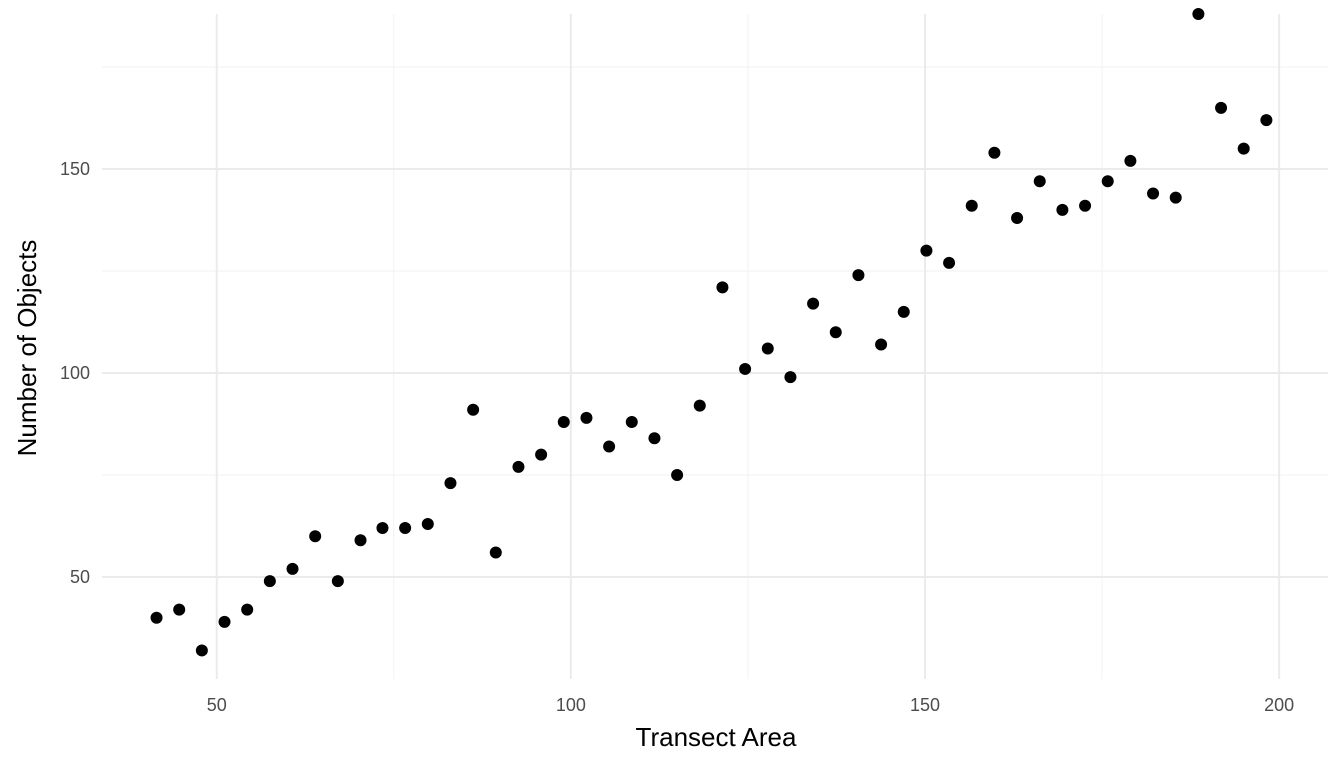 The image size is (1344, 768). What do you see at coordinates (1279, 705) in the screenshot?
I see `x-tick-label: 200` at bounding box center [1279, 705].